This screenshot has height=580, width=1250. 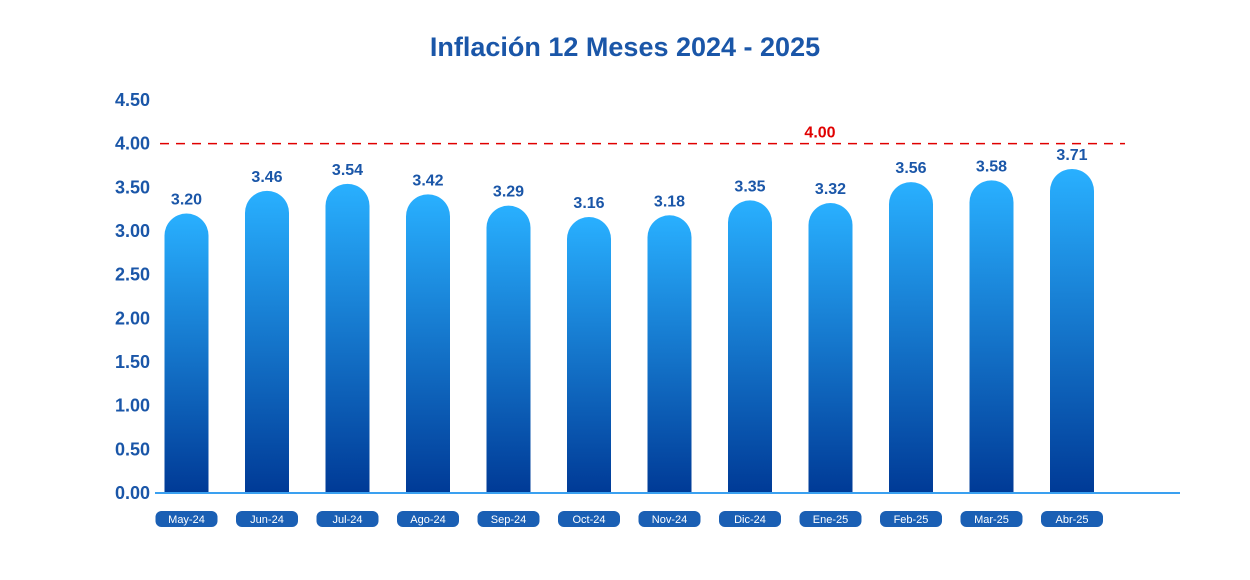 What do you see at coordinates (427, 180) in the screenshot?
I see `data-label: 3.42` at bounding box center [427, 180].